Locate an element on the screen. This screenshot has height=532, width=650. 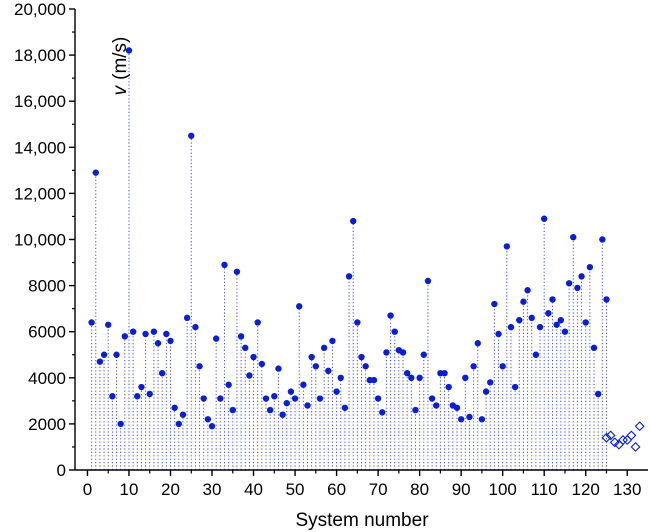
y-tick-label: 14,000 is located at coordinates (40, 147).